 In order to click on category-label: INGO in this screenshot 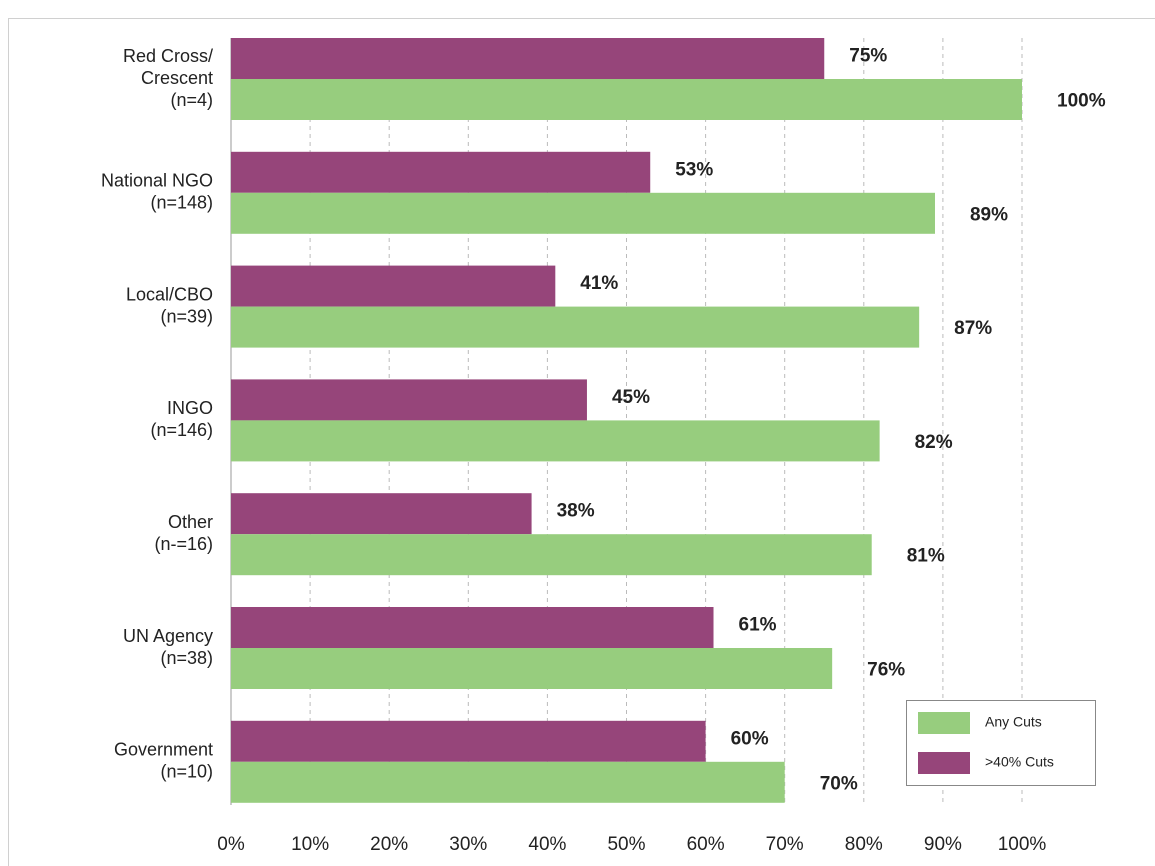, I will do `click(190, 408)`.